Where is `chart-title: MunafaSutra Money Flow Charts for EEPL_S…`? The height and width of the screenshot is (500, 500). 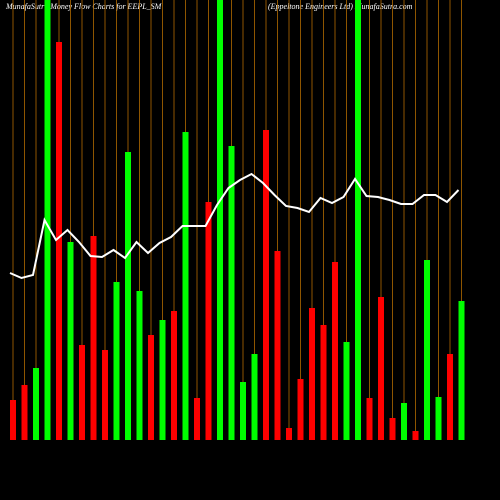
chart-title: MunafaSutra Money Flow Charts for EEPL_S… is located at coordinates (84, 6).